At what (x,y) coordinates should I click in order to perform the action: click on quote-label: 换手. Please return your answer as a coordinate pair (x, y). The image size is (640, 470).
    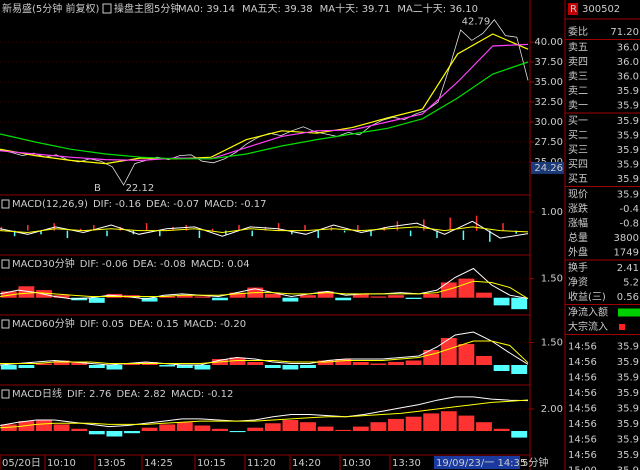
    Looking at the image, I should click on (578, 267).